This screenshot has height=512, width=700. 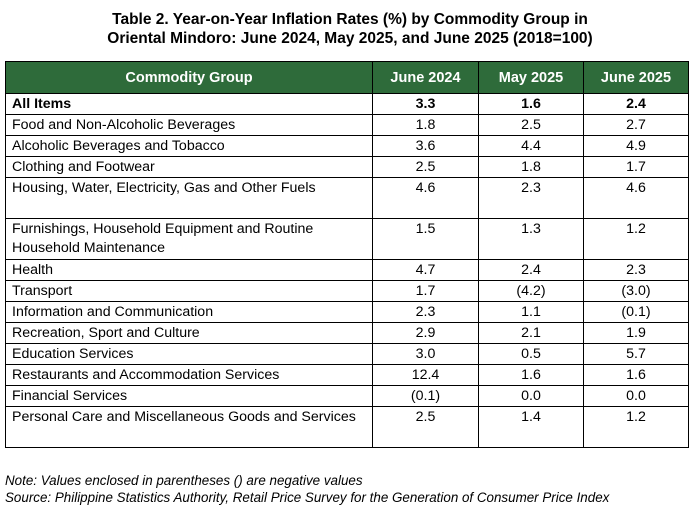 What do you see at coordinates (531, 291) in the screenshot?
I see `may-2025-cell: (4.2)` at bounding box center [531, 291].